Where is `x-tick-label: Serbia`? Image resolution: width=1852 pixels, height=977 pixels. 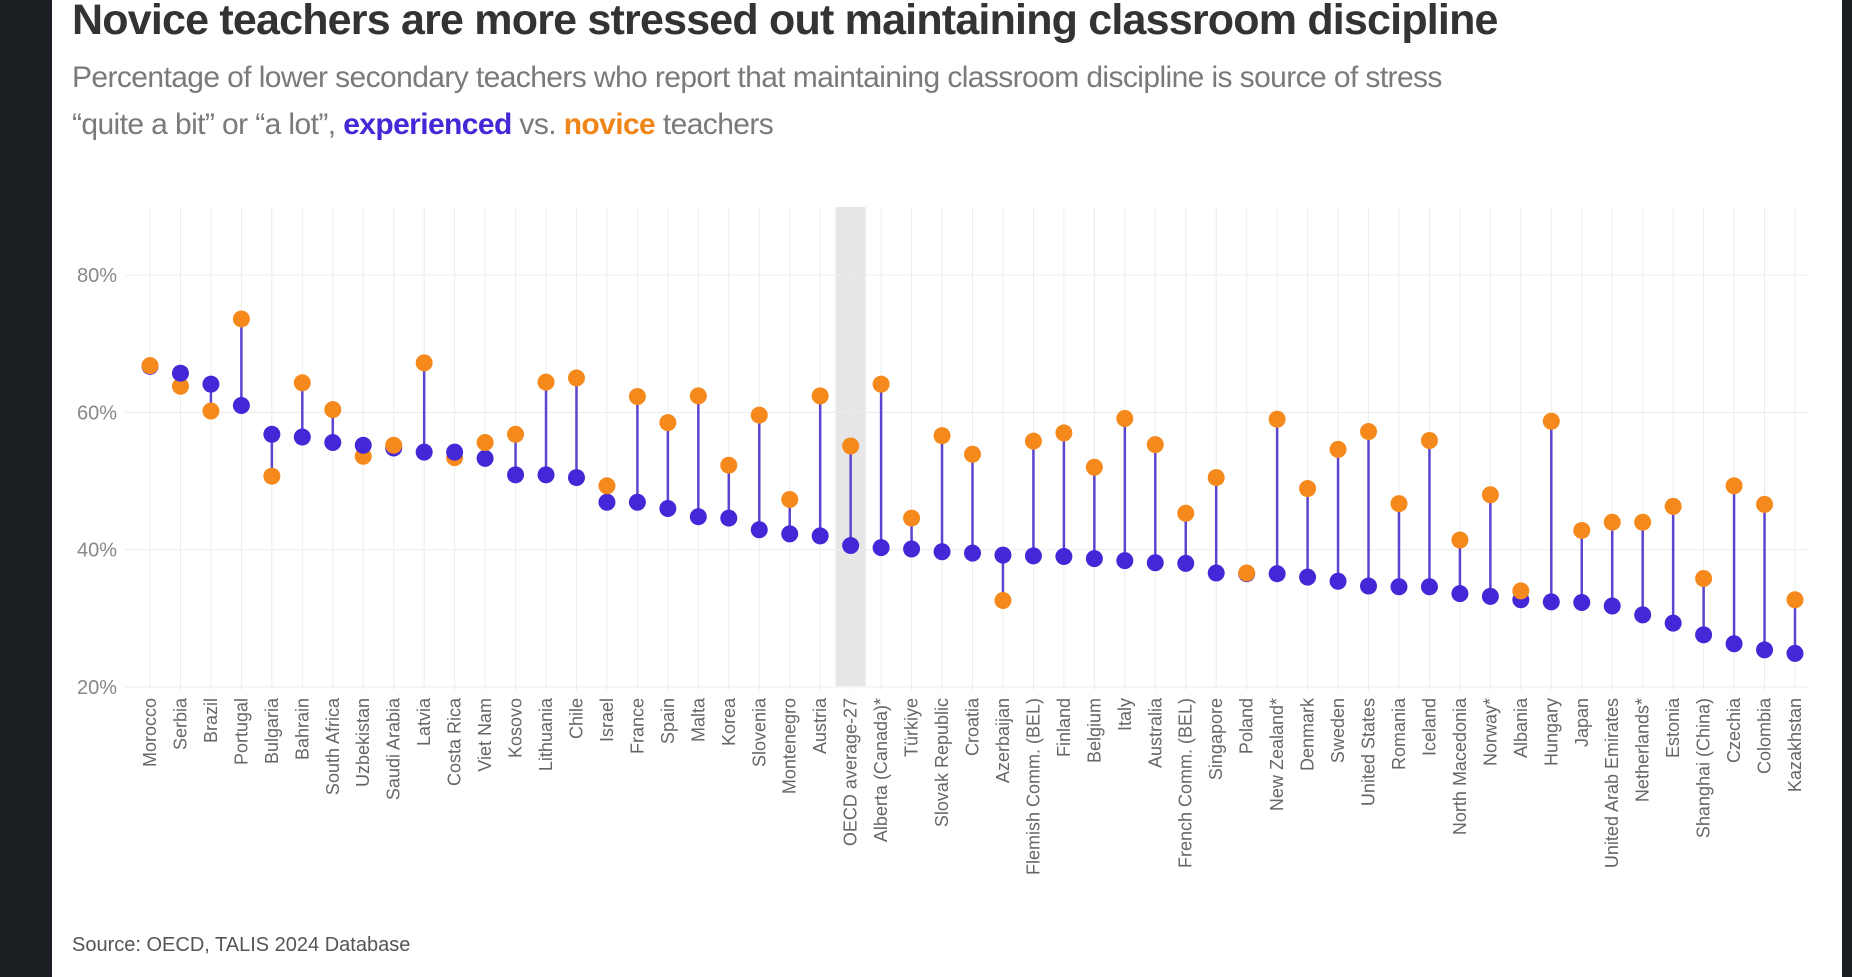
x-tick-label: Serbia is located at coordinates (180, 723).